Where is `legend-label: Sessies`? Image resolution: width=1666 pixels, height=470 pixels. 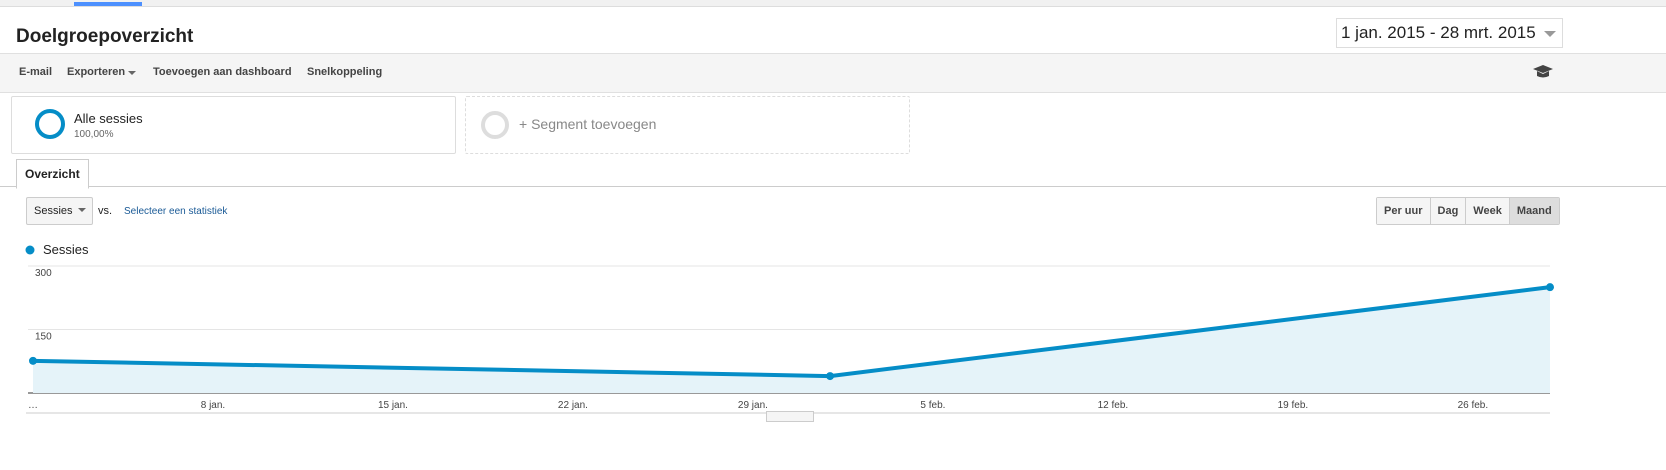 legend-label: Sessies is located at coordinates (66, 249).